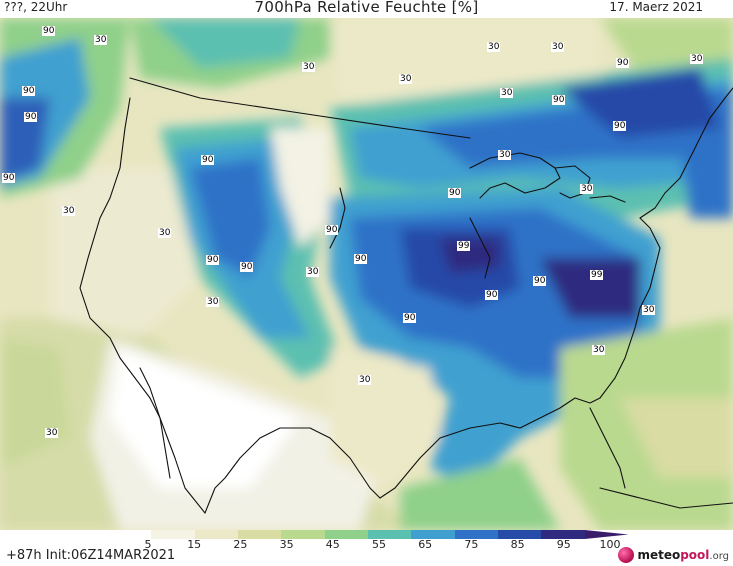 This screenshot has width=733, height=566. Describe the element at coordinates (240, 544) in the screenshot. I see `colorbar-tick-label: 25` at that location.